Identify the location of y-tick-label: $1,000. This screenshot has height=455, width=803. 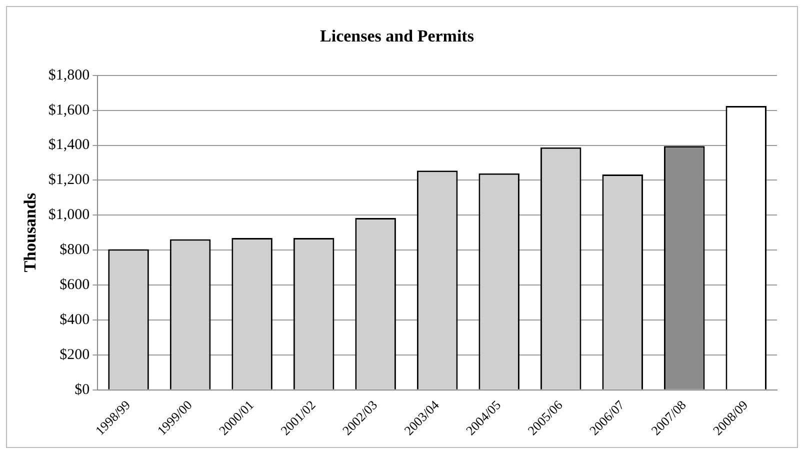
(69, 215).